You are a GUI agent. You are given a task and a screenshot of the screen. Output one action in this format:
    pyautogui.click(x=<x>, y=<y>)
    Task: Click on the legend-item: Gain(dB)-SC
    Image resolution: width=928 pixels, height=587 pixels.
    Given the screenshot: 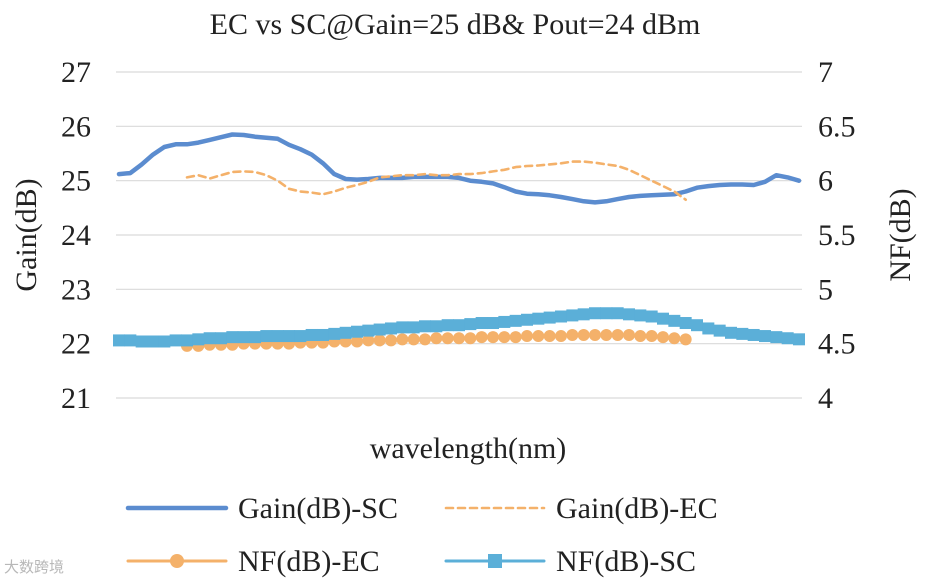 What is the action you would take?
    pyautogui.click(x=261, y=508)
    